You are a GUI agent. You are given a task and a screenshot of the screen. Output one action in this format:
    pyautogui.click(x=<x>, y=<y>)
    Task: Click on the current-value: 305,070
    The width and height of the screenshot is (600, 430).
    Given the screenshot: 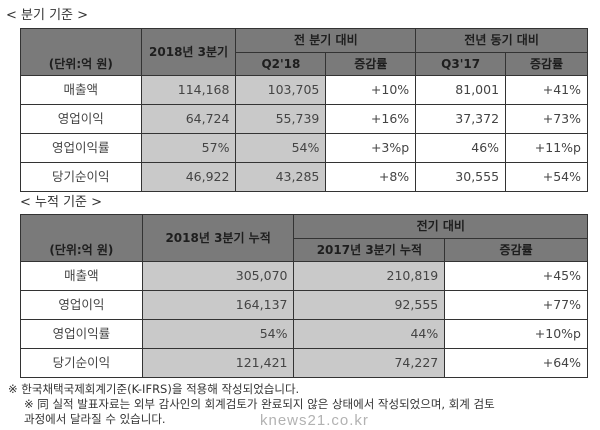 What is the action you would take?
    pyautogui.click(x=218, y=276)
    